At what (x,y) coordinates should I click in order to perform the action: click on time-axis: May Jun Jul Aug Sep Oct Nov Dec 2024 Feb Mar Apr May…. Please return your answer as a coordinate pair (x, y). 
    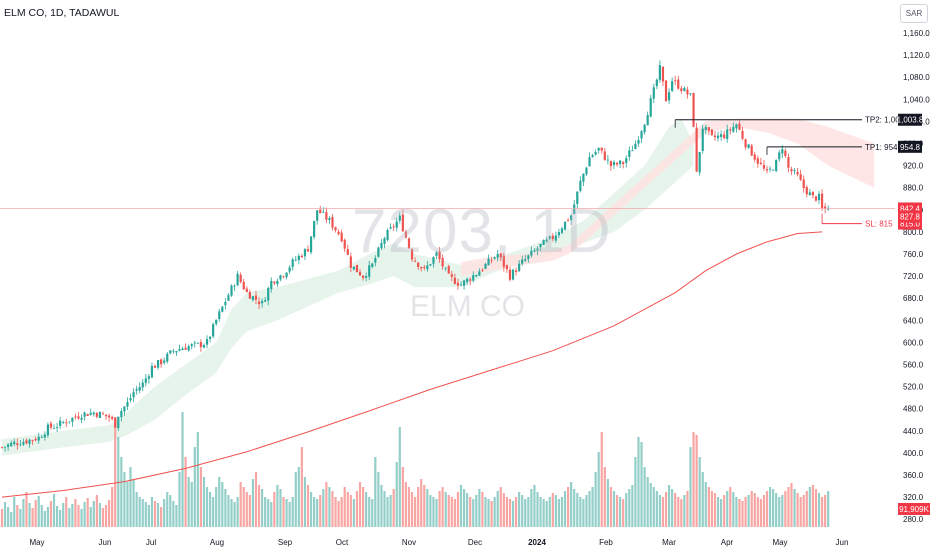
    Looking at the image, I should click on (438, 542).